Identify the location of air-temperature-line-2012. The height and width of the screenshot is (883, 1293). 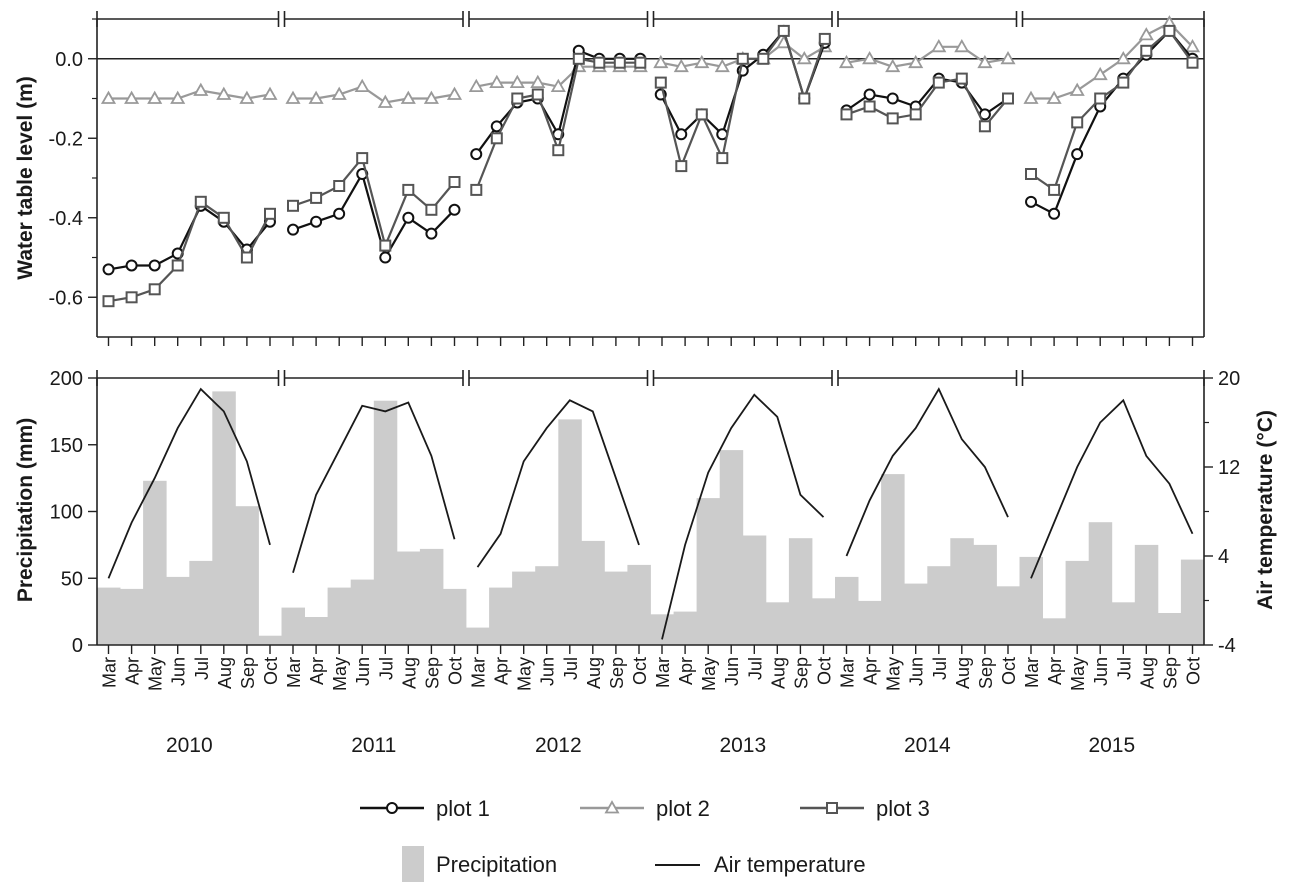
(558, 483).